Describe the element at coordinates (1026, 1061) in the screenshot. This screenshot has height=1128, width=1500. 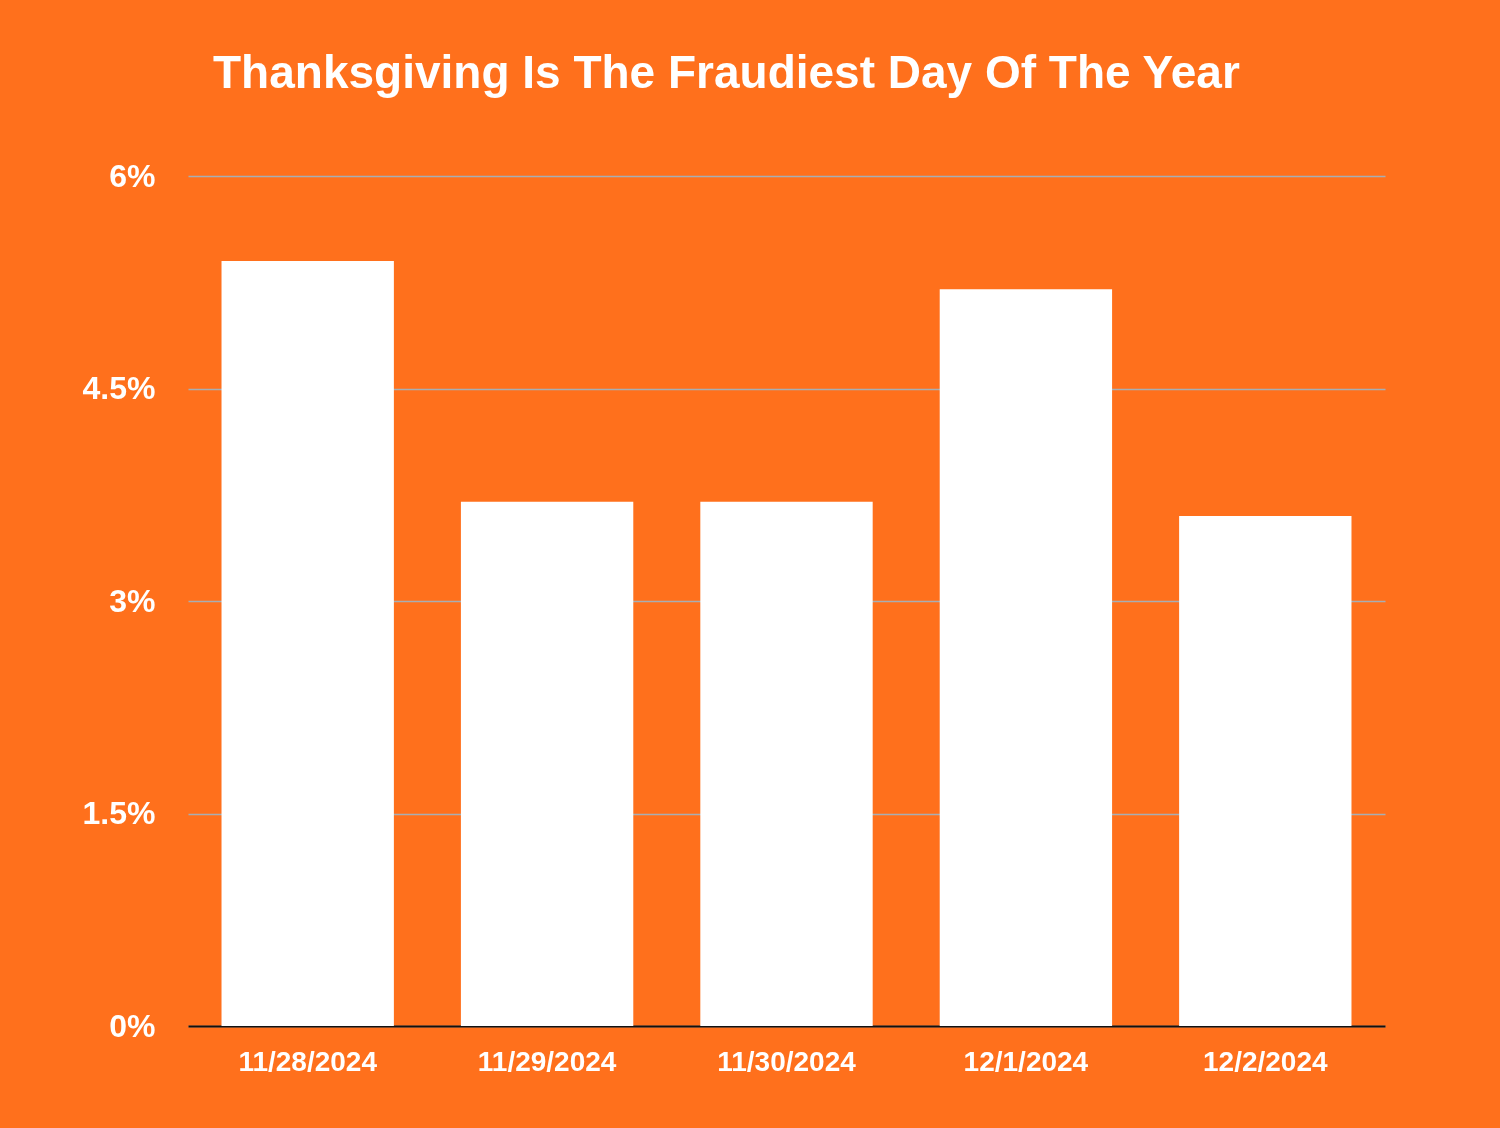
I see `x-tick-label: 12/1/2024` at that location.